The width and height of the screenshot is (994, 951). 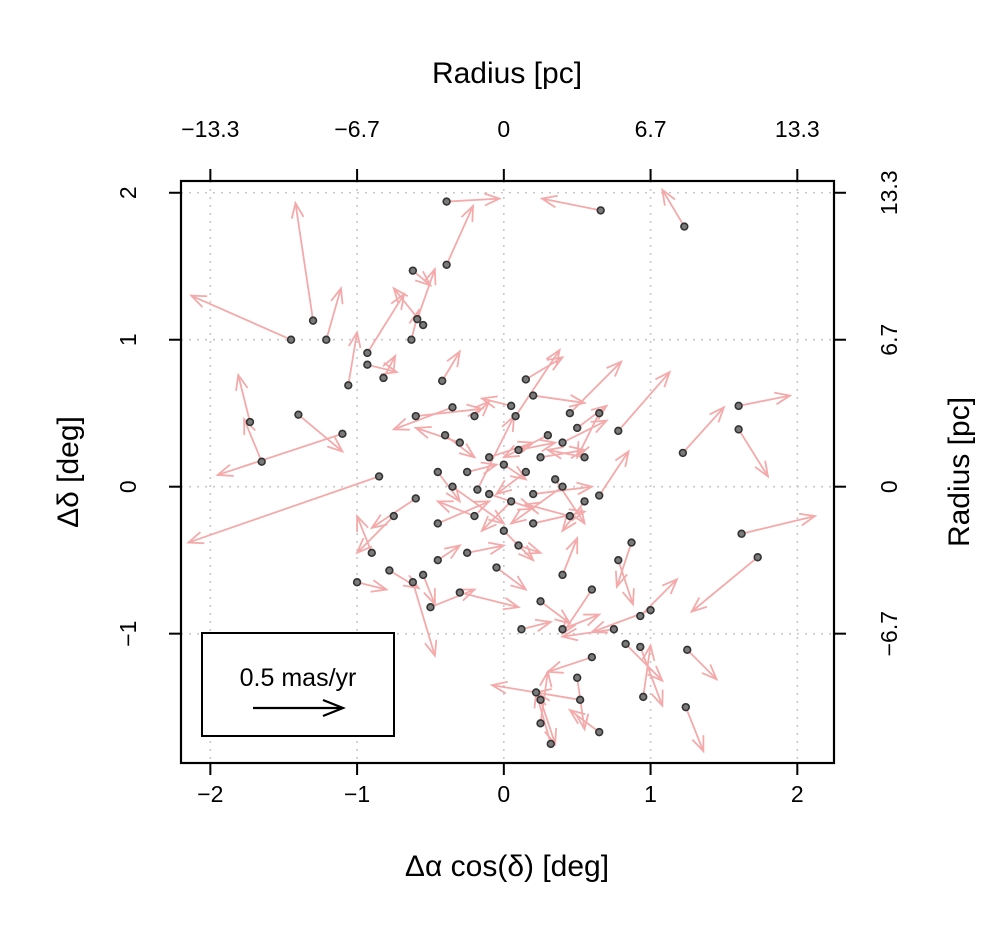 What do you see at coordinates (503, 129) in the screenshot?
I see `top-tick-label: 0` at bounding box center [503, 129].